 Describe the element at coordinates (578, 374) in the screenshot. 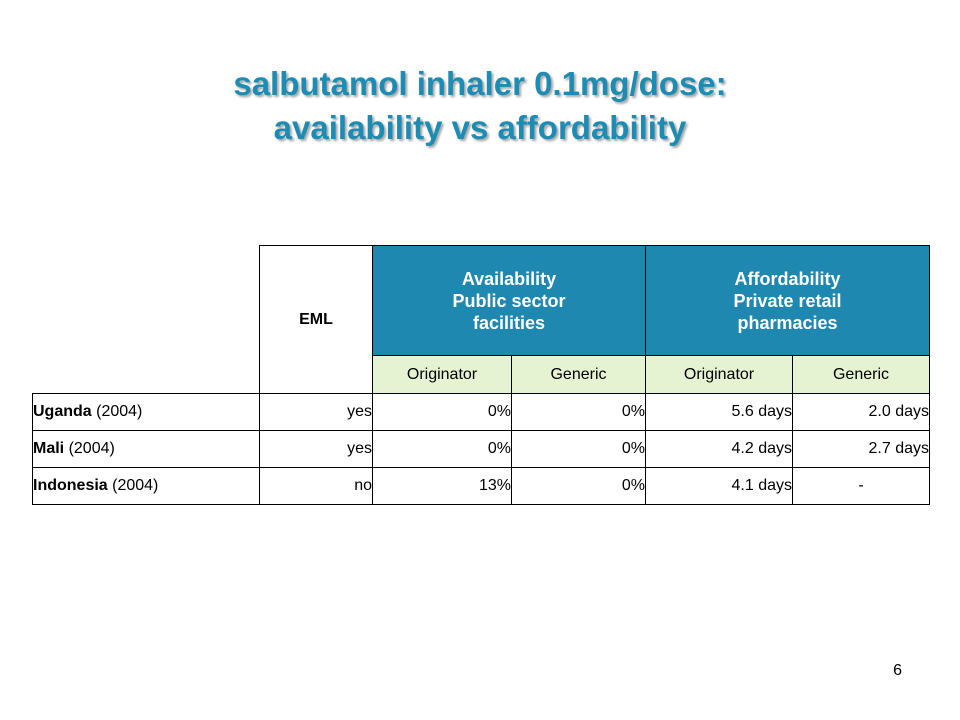

I see `subheader-avail-generic: Generic` at that location.